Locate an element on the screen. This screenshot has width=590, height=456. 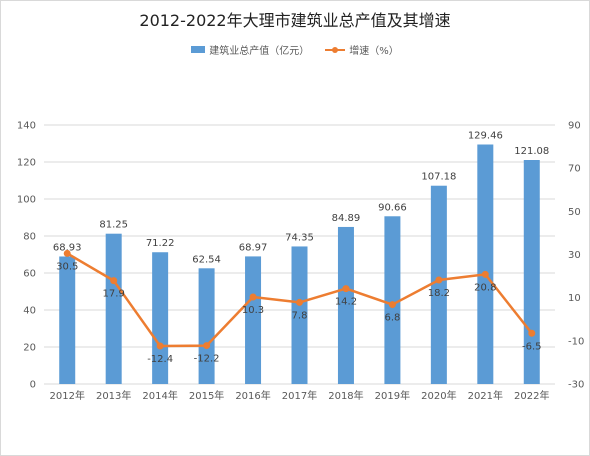
y-right-tick-label: 50 is located at coordinates (574, 212).